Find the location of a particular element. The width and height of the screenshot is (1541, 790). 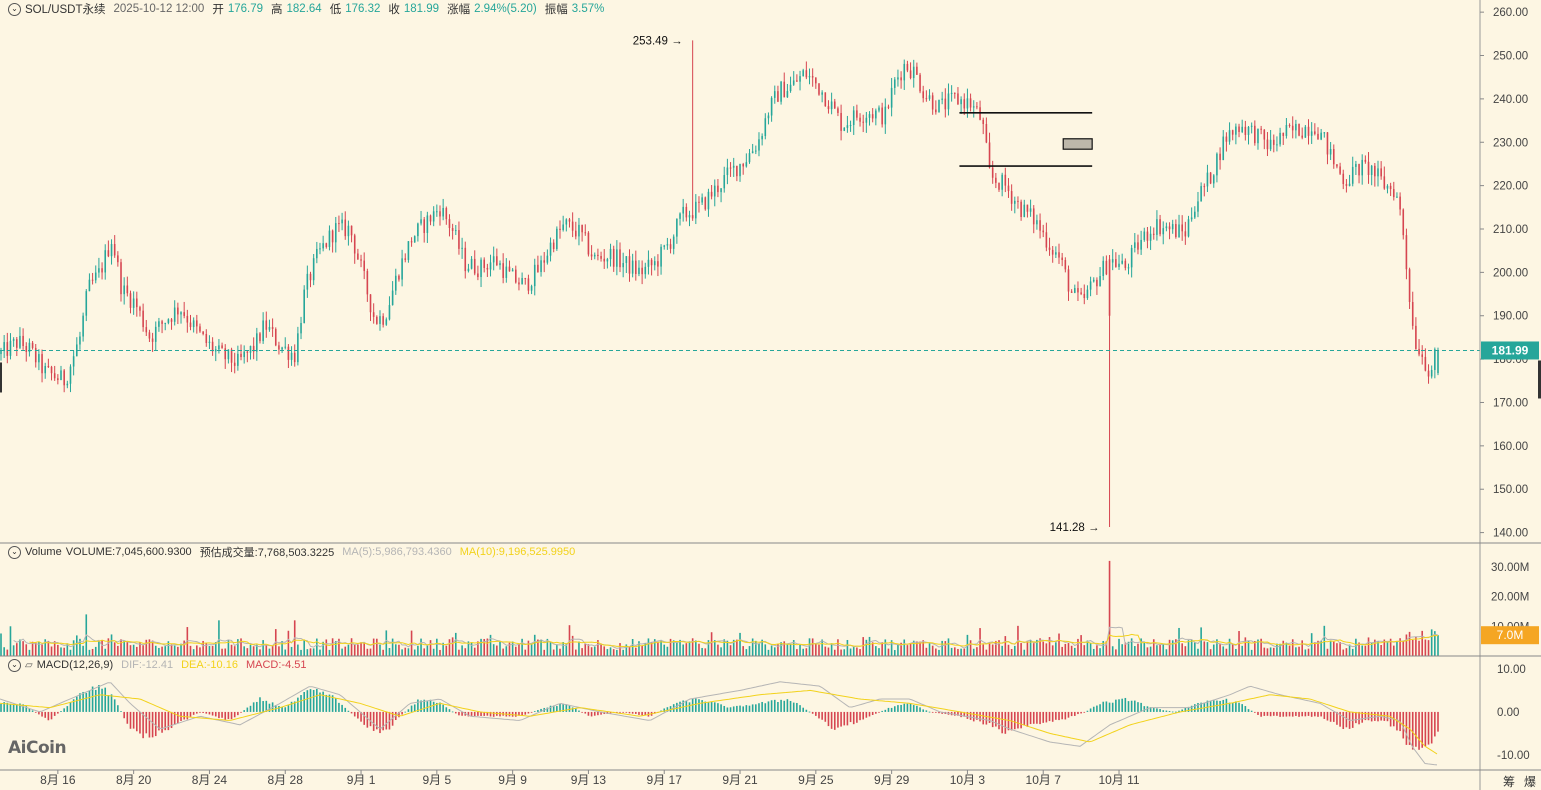

volume-title: Volume is located at coordinates (43, 552).